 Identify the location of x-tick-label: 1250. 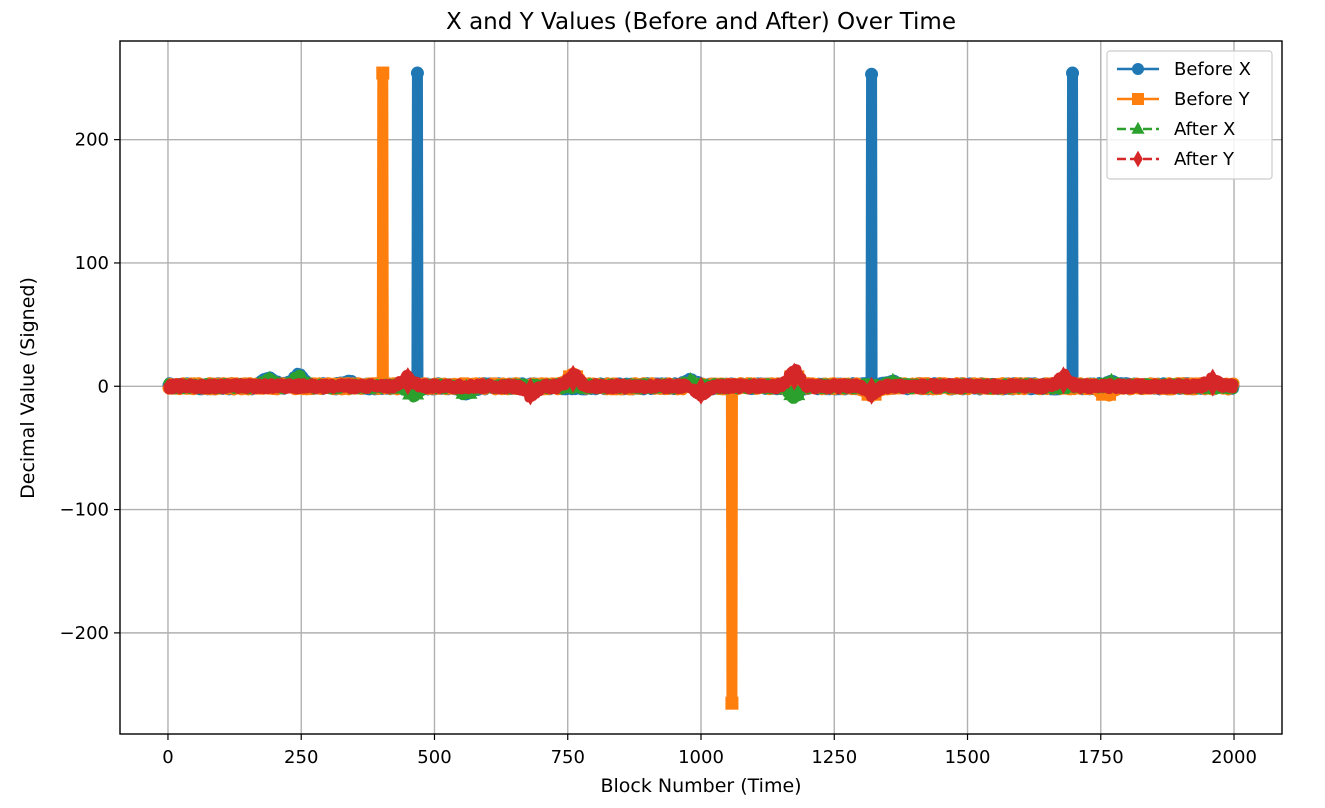
(834, 757).